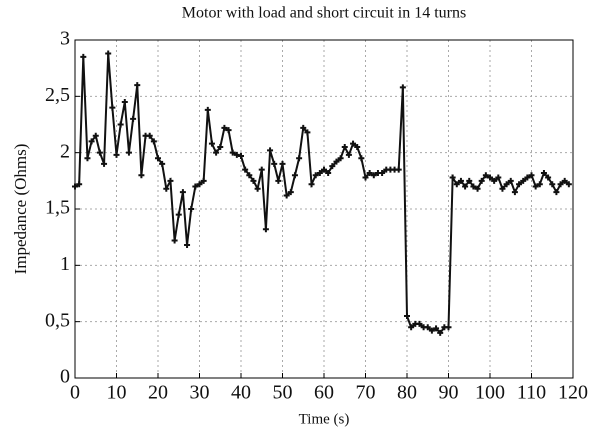 This screenshot has height=434, width=595. What do you see at coordinates (65, 264) in the screenshot?
I see `y-tick-label: 1` at bounding box center [65, 264].